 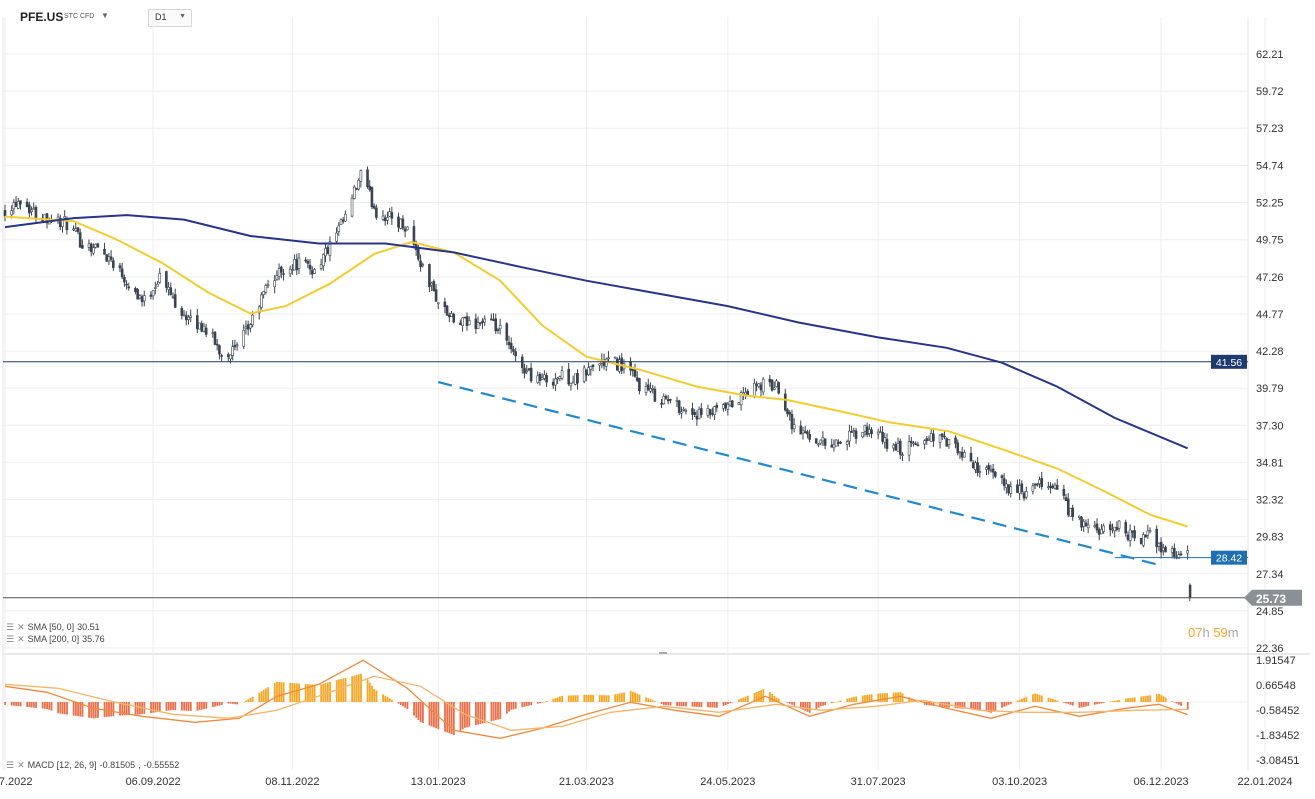 What do you see at coordinates (799, 474) in the screenshot?
I see `trendline` at bounding box center [799, 474].